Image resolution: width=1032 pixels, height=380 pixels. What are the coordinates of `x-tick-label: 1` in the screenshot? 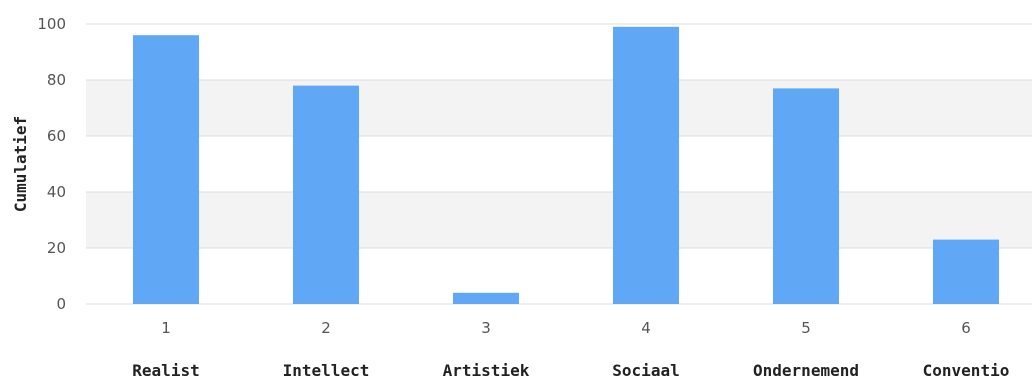 It's located at (166, 328).